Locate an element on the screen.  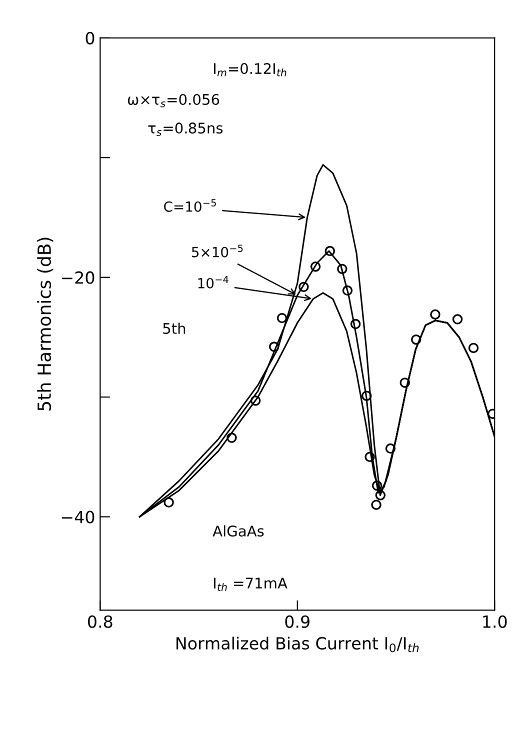
y-tick-label: 0 is located at coordinates (90, 38).